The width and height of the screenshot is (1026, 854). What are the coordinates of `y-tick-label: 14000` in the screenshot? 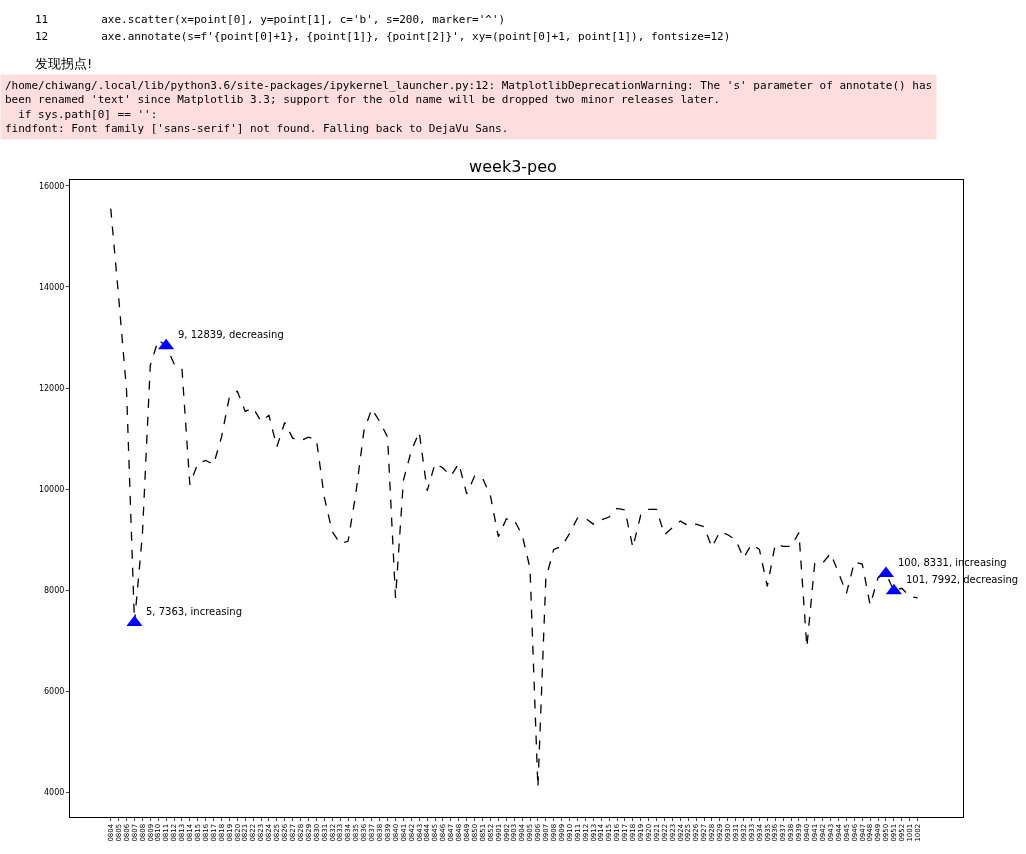 It's located at (51, 287).